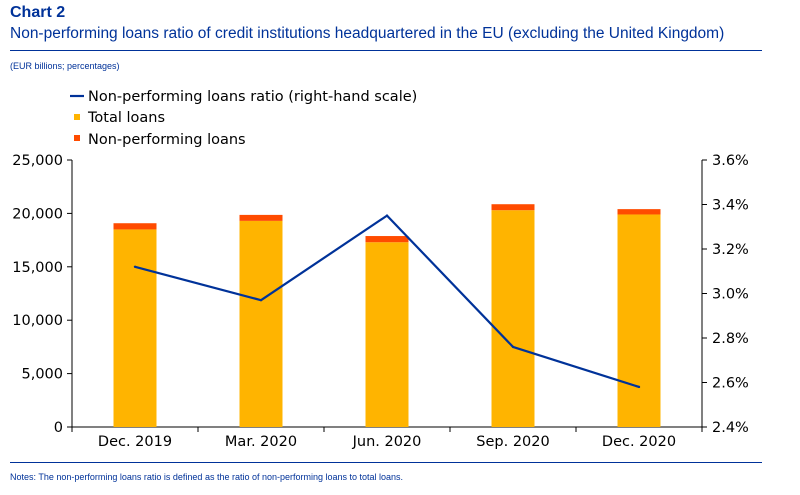 Image resolution: width=800 pixels, height=495 pixels. What do you see at coordinates (639, 442) in the screenshot?
I see `x-tick-label: Dec. 2020` at bounding box center [639, 442].